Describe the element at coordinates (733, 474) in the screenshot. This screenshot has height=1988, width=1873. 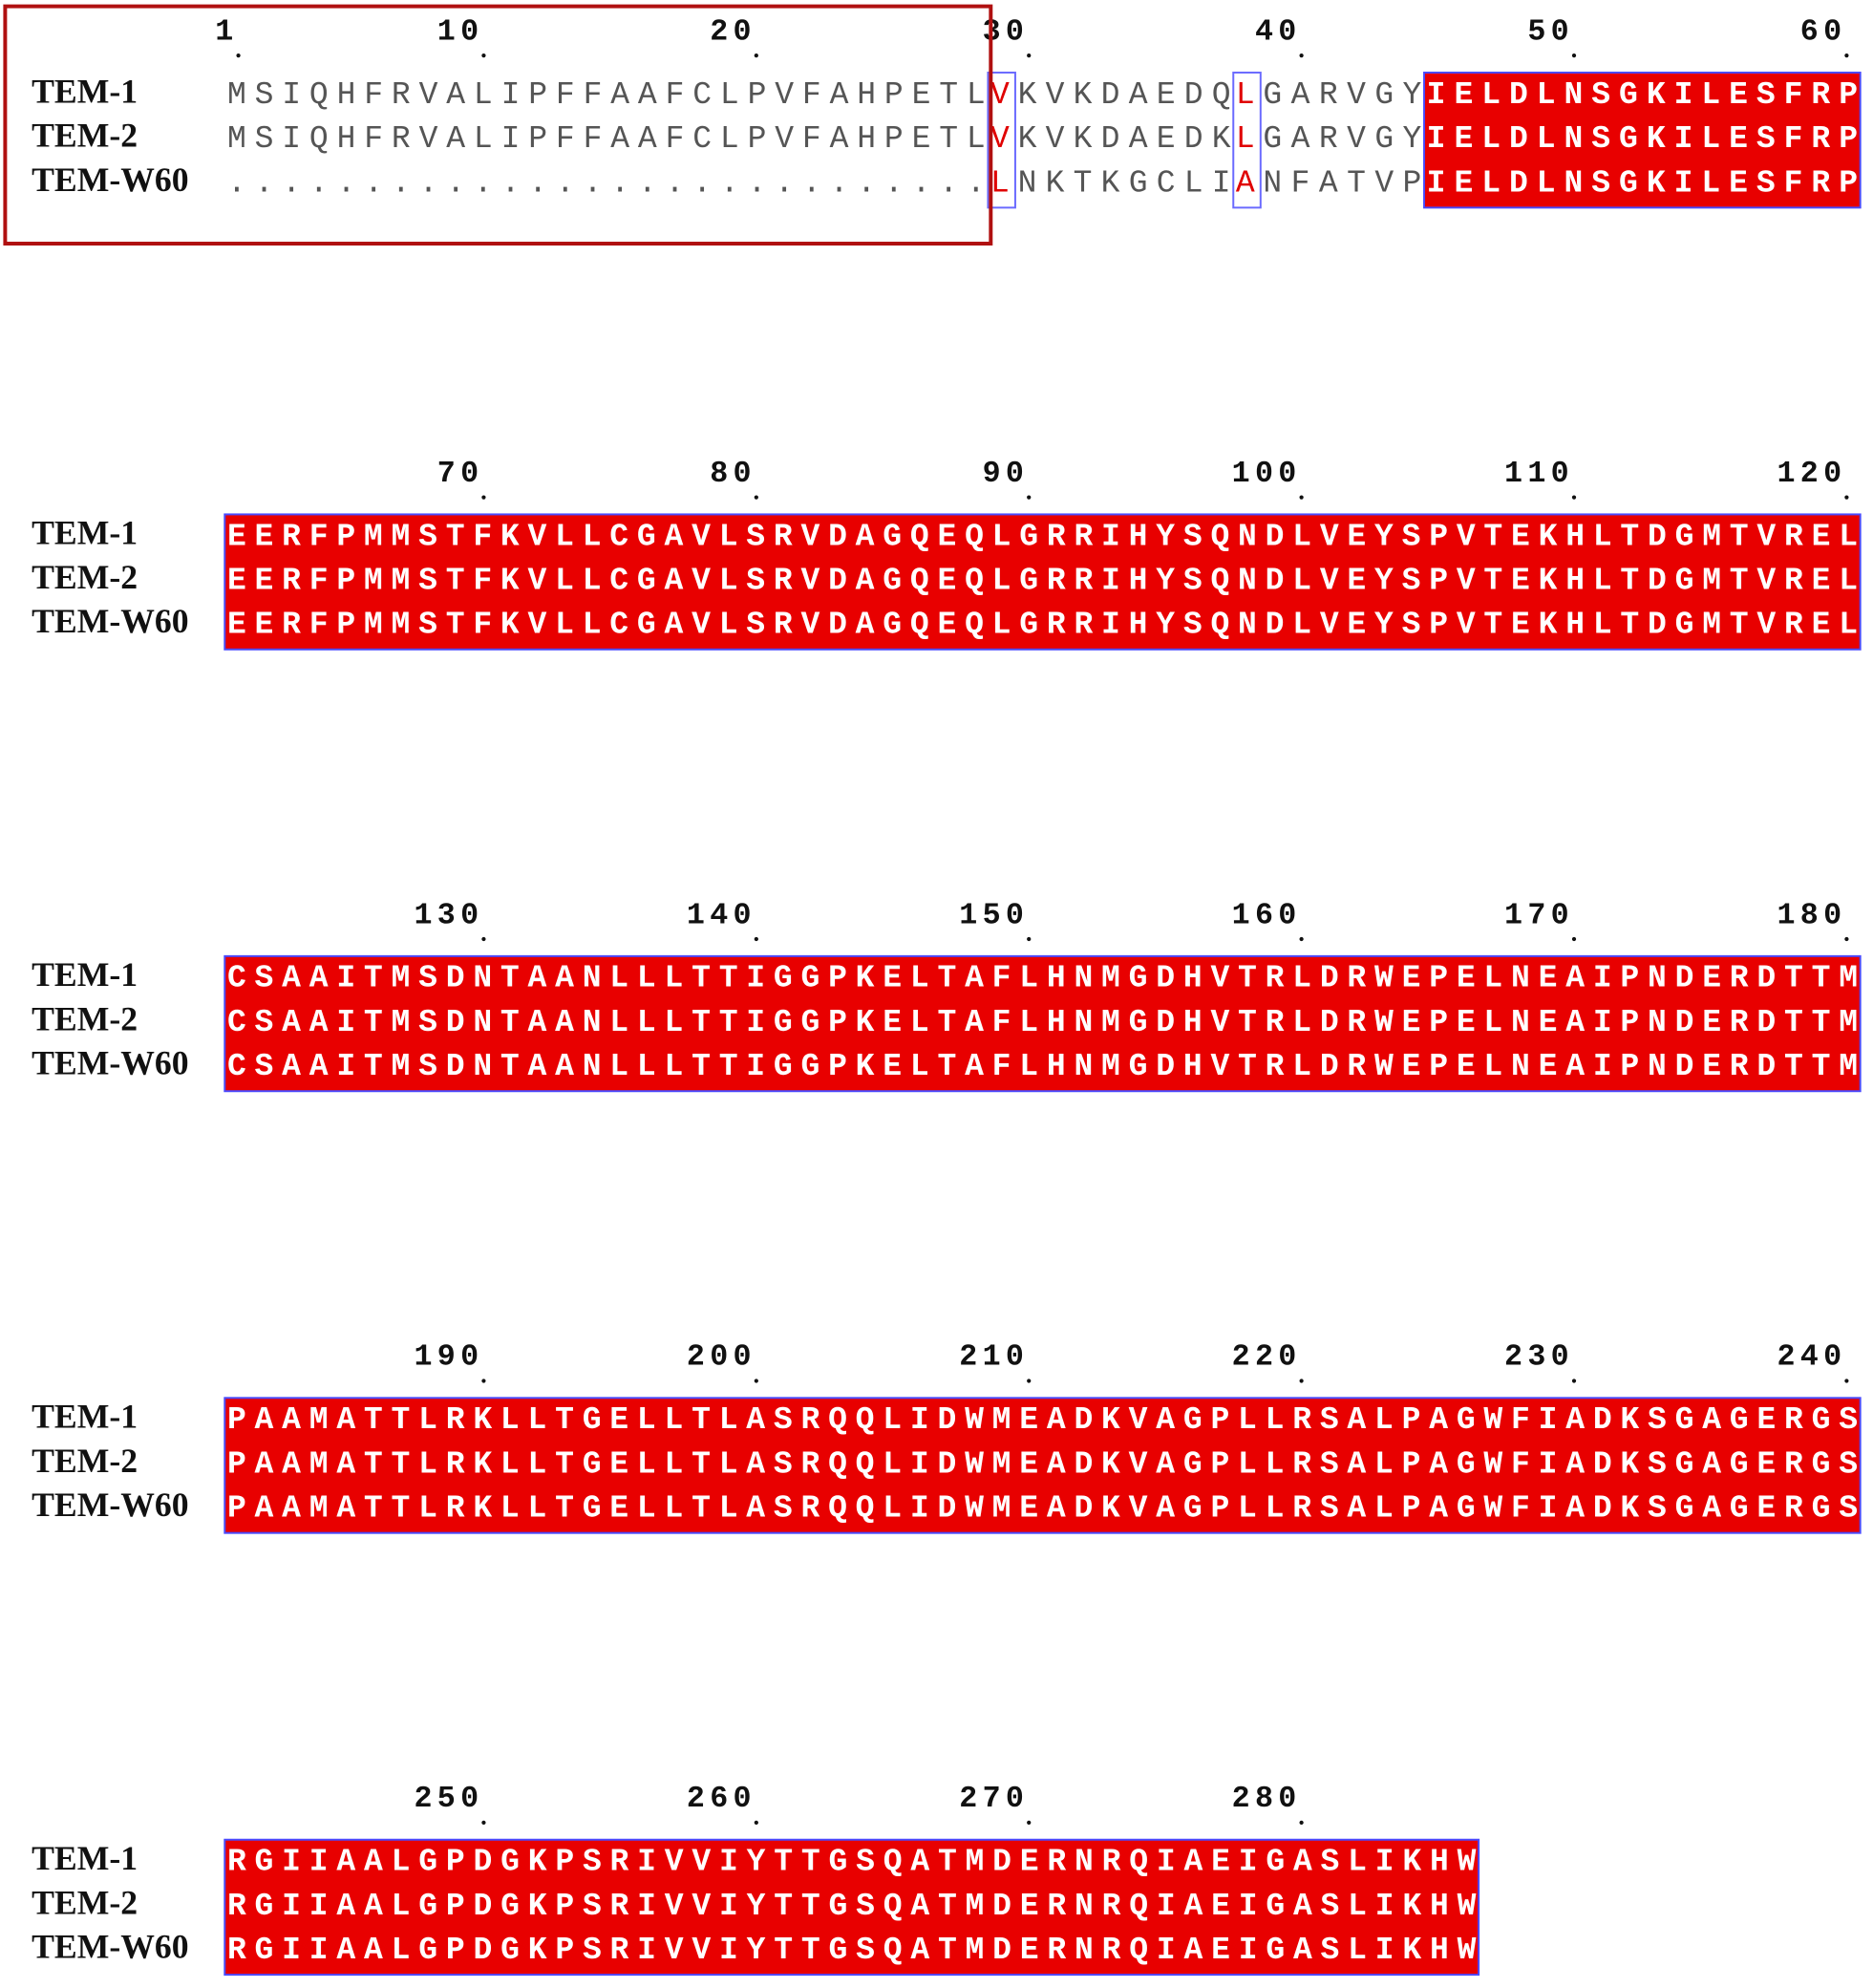
I see `ruler-number: 80` at that location.